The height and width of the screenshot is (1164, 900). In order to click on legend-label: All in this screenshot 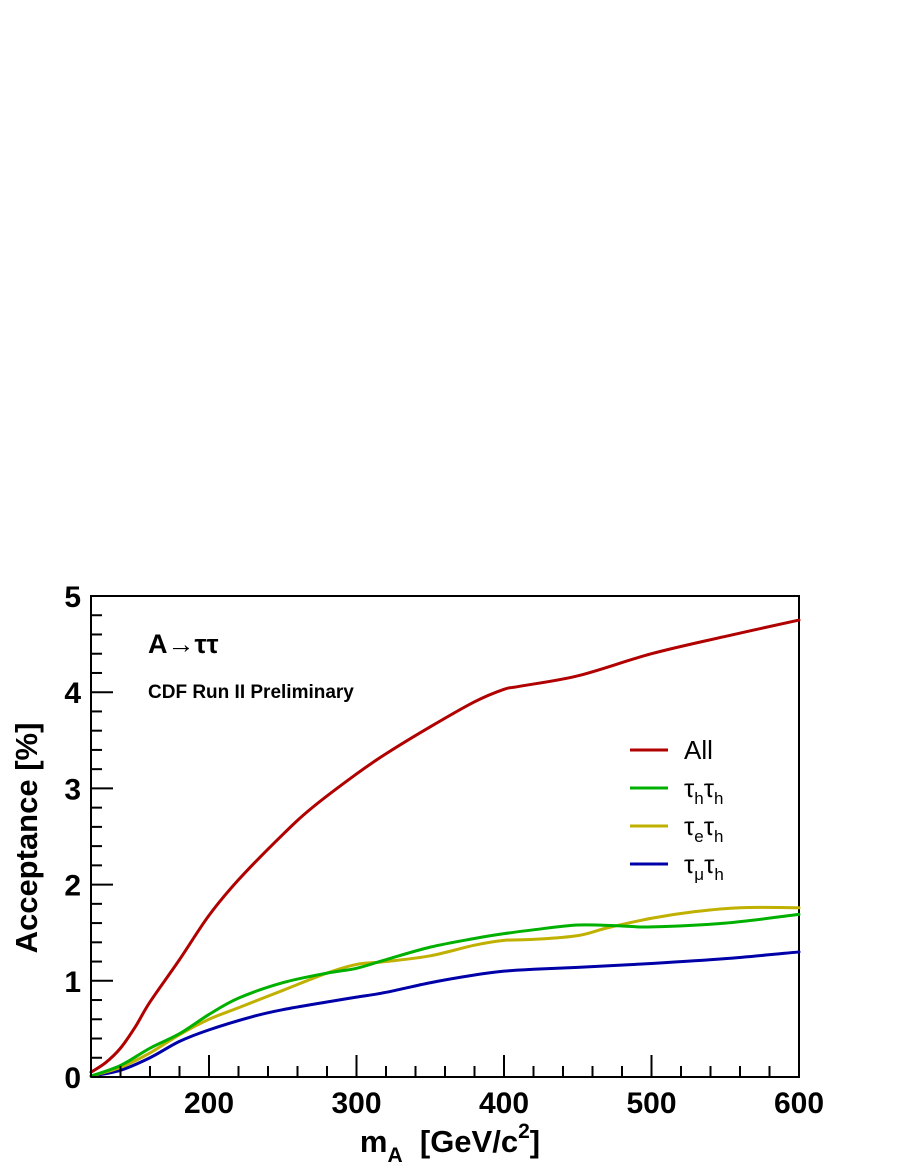, I will do `click(698, 750)`.